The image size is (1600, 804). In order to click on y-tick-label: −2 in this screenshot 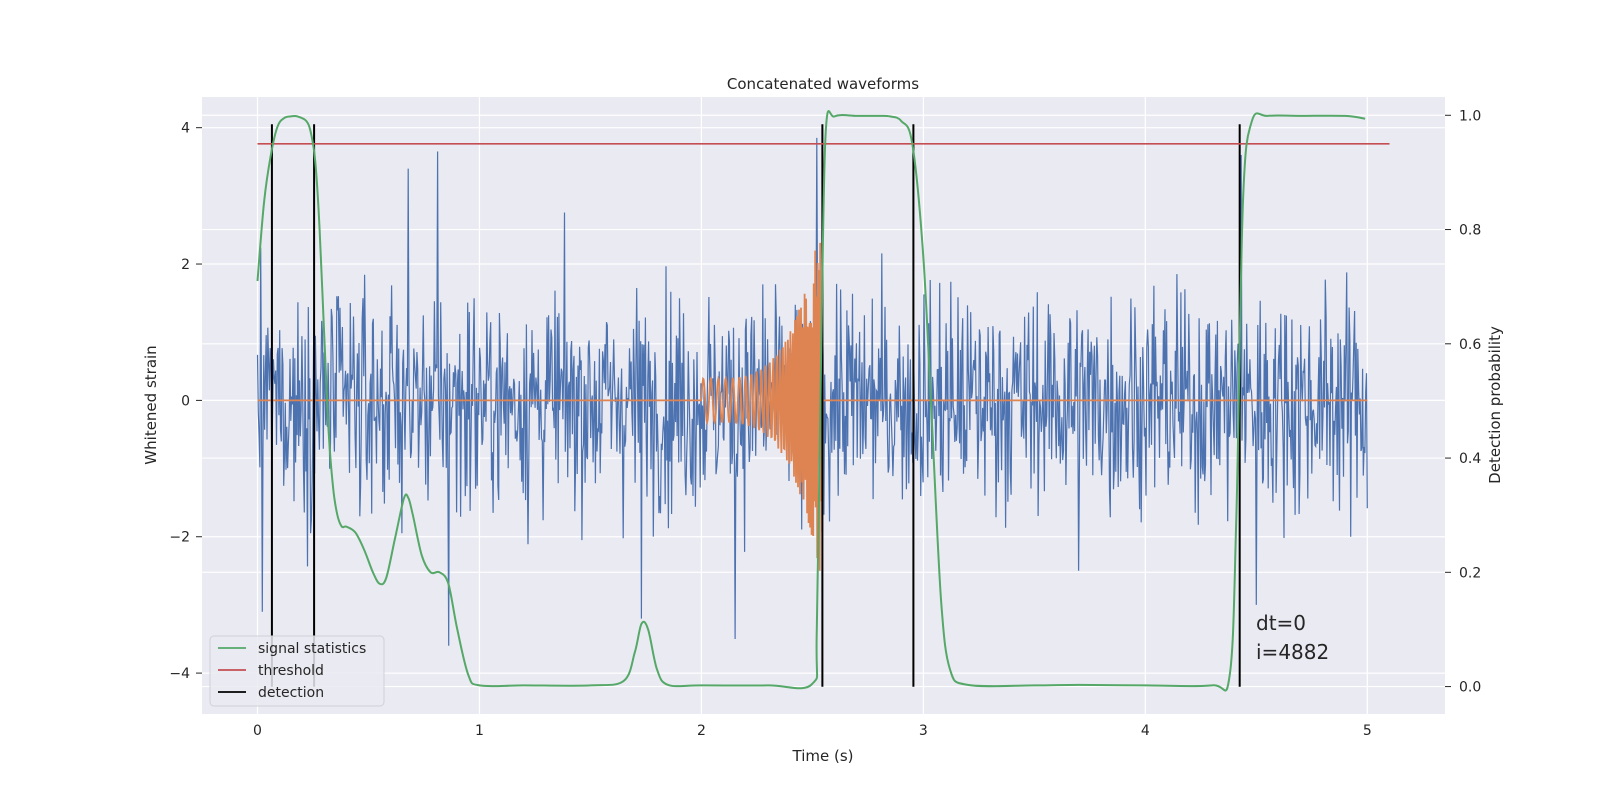, I will do `click(179, 538)`.